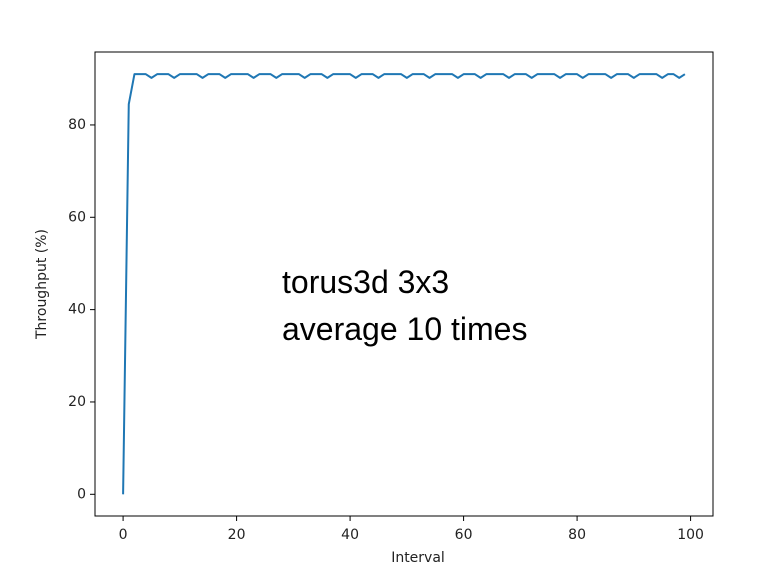 This screenshot has height=578, width=762. What do you see at coordinates (81, 494) in the screenshot?
I see `y-tick-label: 0` at bounding box center [81, 494].